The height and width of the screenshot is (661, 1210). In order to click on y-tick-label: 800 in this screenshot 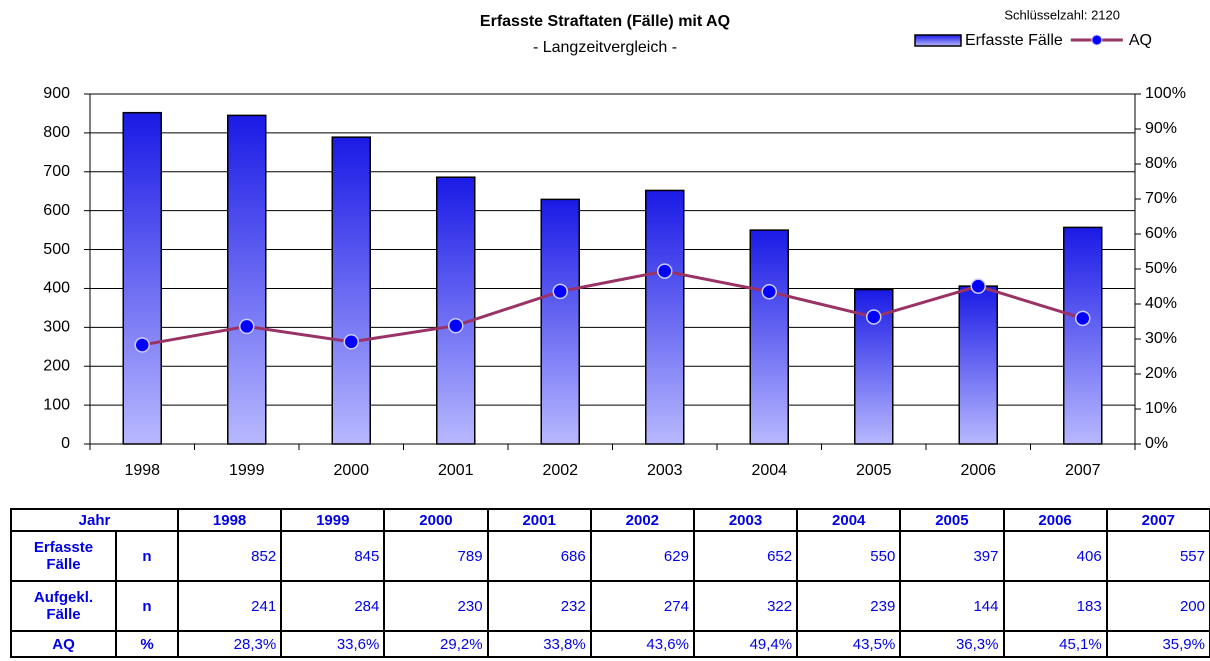, I will do `click(56, 132)`.